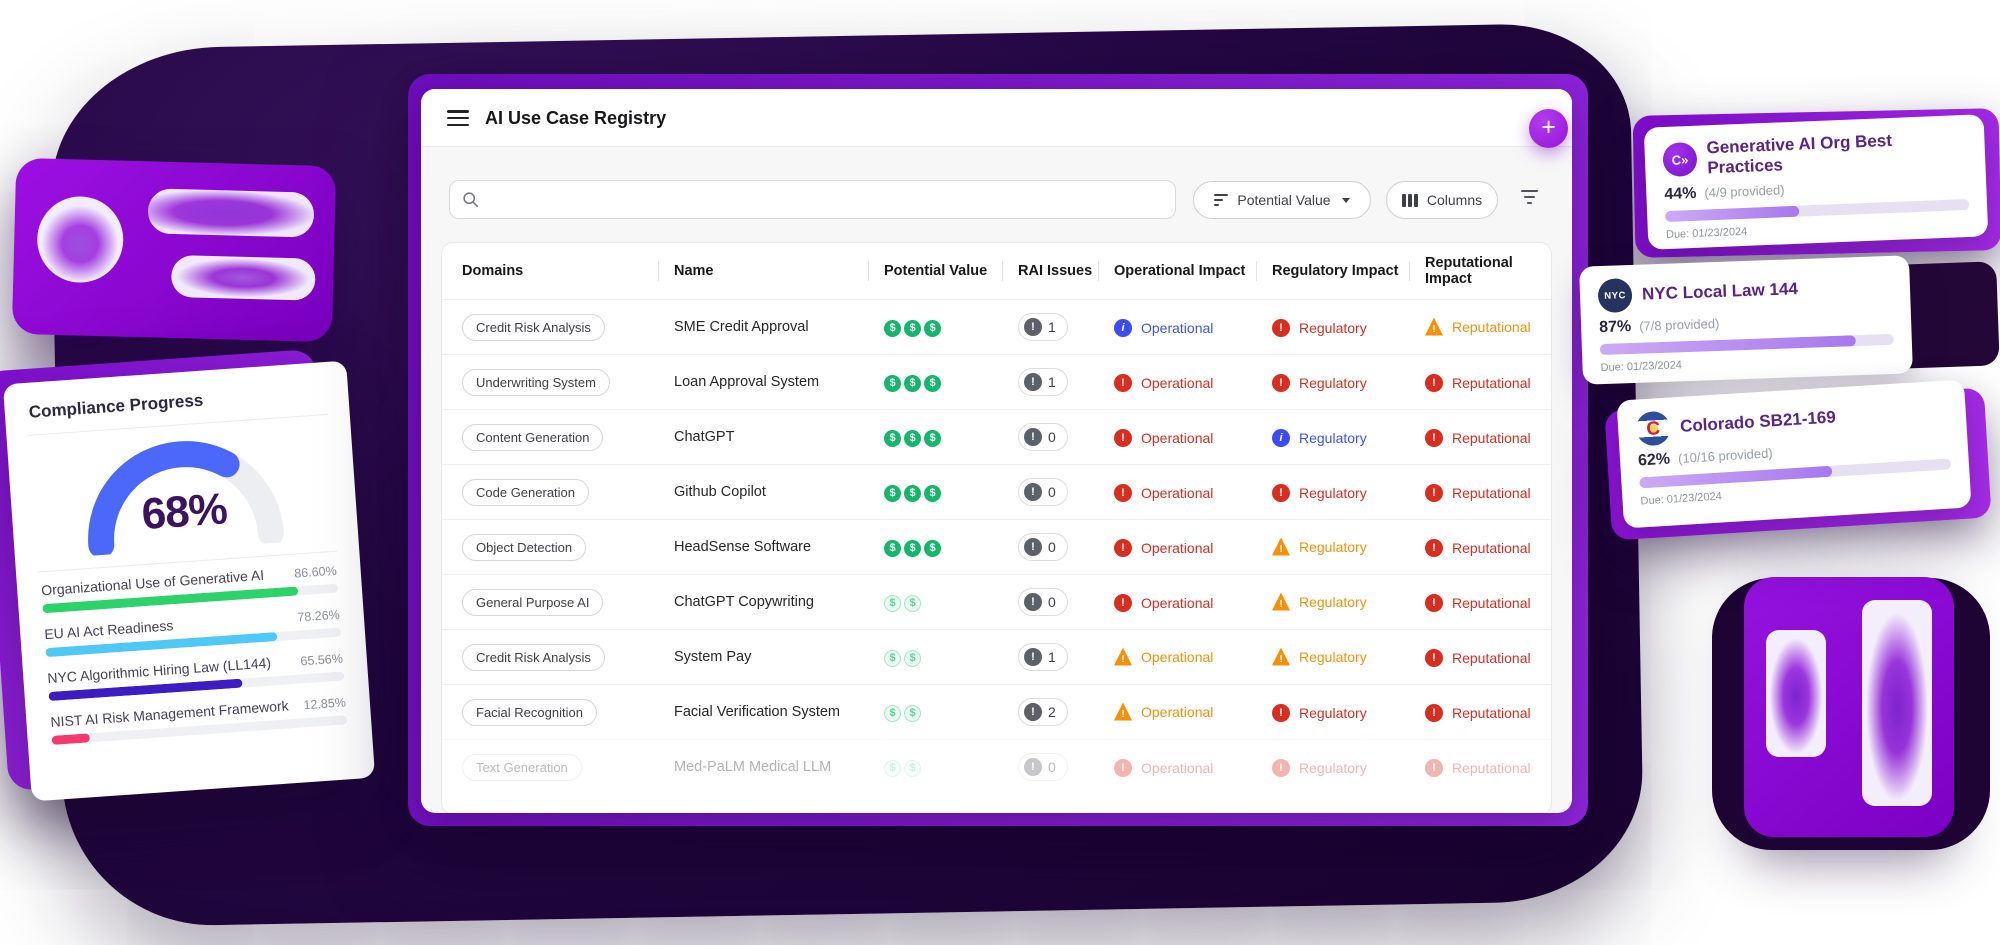 This screenshot has height=945, width=2000. What do you see at coordinates (458, 118) in the screenshot?
I see `menu-icon` at bounding box center [458, 118].